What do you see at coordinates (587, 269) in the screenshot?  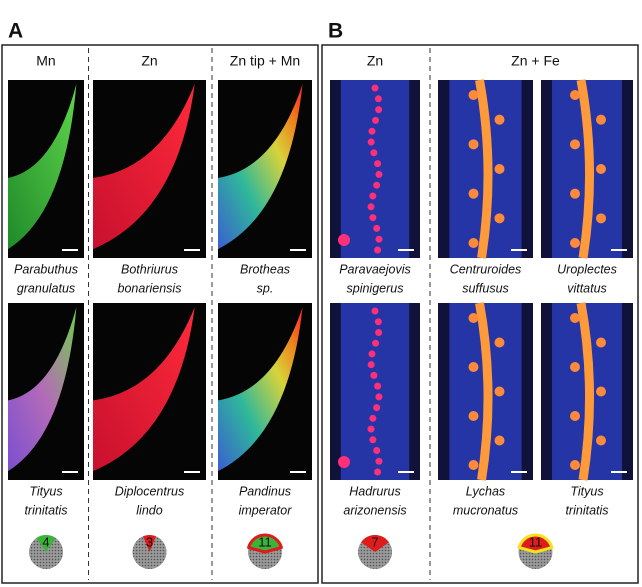 I see `species-name: Uroplectes` at bounding box center [587, 269].